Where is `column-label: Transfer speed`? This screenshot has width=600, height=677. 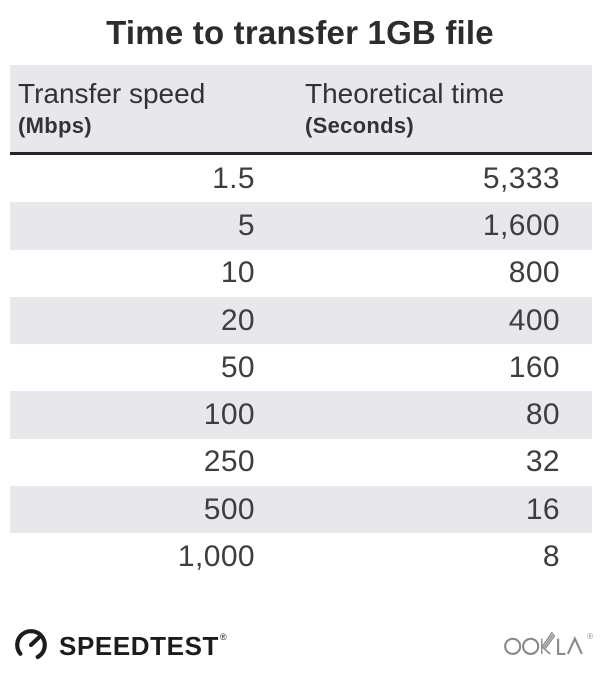 column-label: Transfer speed is located at coordinates (112, 93).